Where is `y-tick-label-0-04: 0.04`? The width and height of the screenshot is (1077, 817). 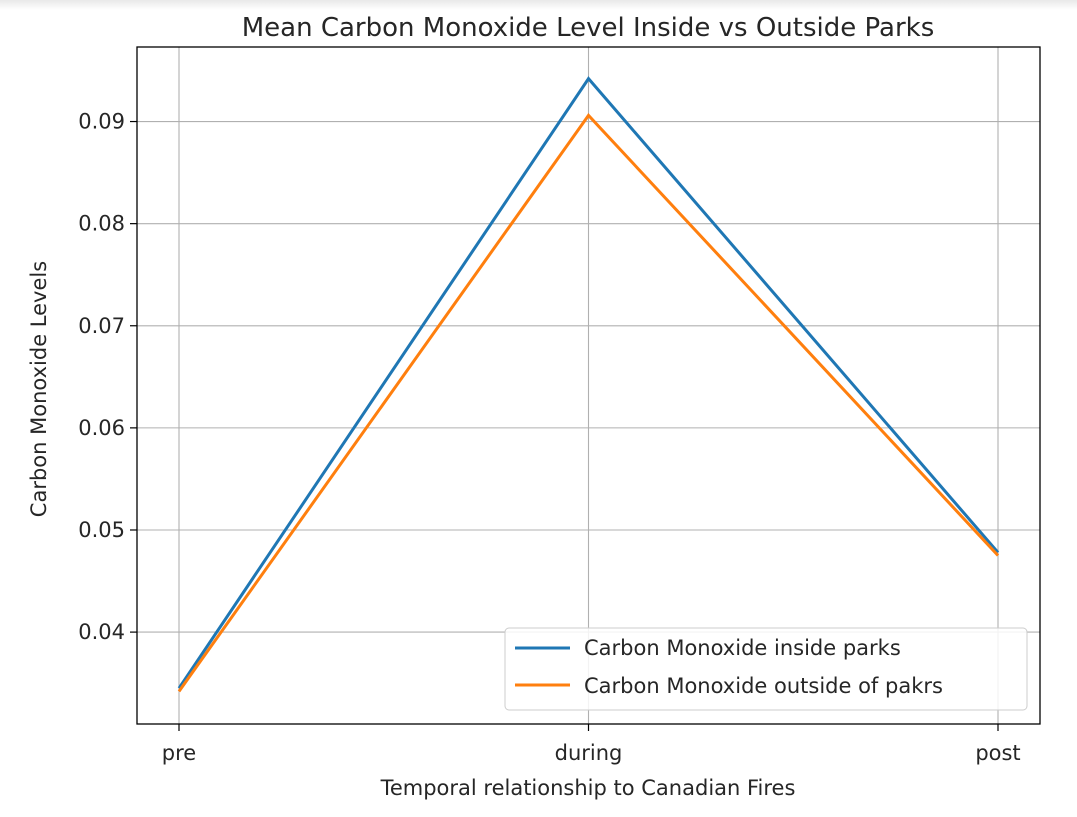
y-tick-label-0-04: 0.04 is located at coordinates (101, 632).